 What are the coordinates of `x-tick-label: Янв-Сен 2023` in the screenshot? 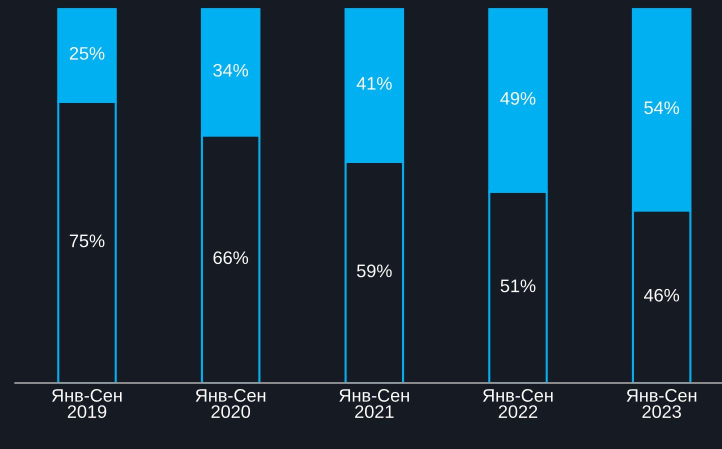 It's located at (661, 403).